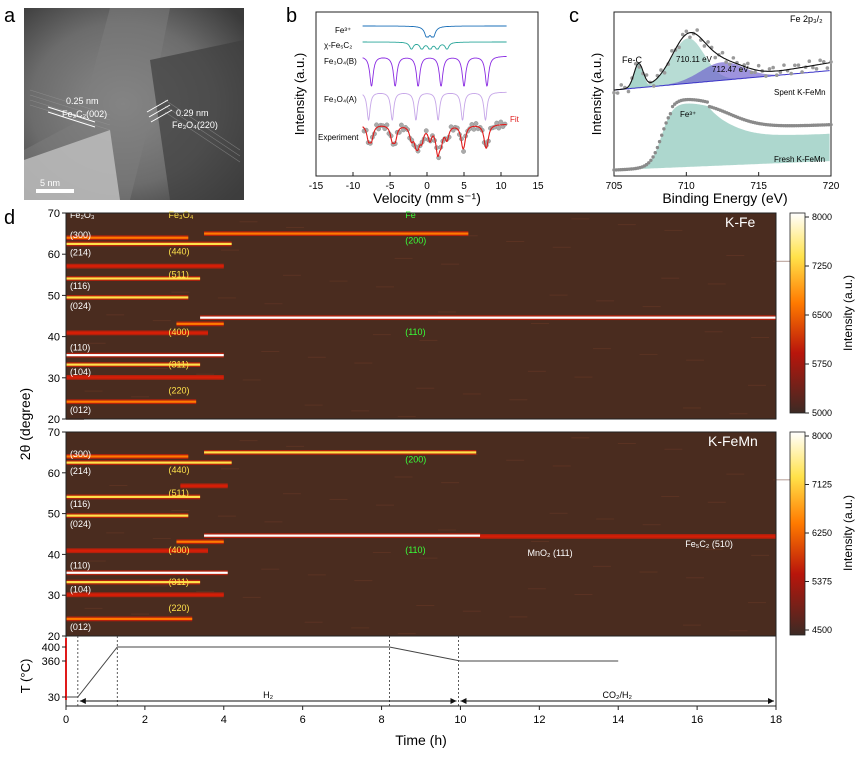  I want to click on time-x-tick-label: 12, so click(539, 720).